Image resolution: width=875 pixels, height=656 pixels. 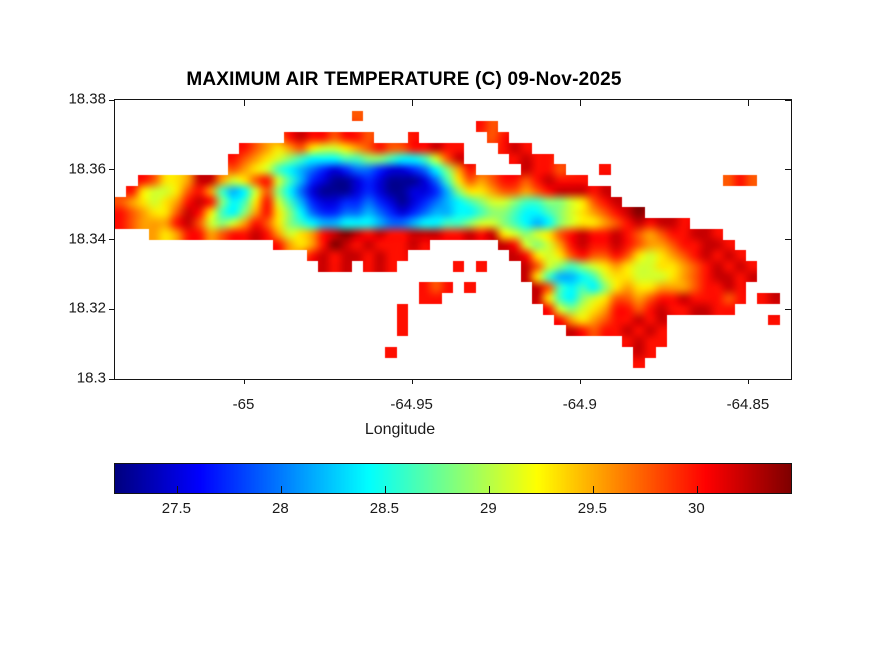 I want to click on colorbar-tick-label: 28, so click(x=280, y=508).